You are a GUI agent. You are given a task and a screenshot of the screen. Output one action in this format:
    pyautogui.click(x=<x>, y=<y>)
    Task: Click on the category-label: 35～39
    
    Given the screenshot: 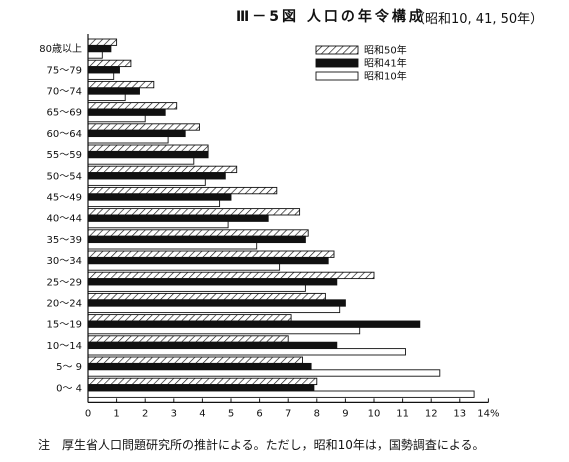 What is the action you would take?
    pyautogui.click(x=64, y=240)
    